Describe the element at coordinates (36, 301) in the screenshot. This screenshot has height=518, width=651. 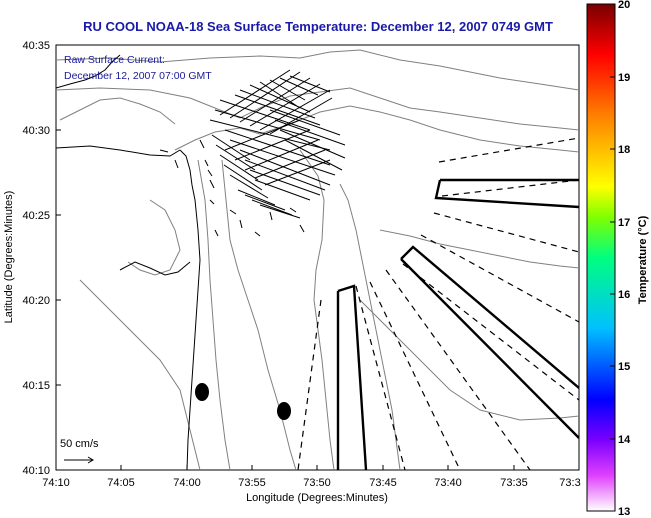
I see `y-tick-label: 40:20` at that location.